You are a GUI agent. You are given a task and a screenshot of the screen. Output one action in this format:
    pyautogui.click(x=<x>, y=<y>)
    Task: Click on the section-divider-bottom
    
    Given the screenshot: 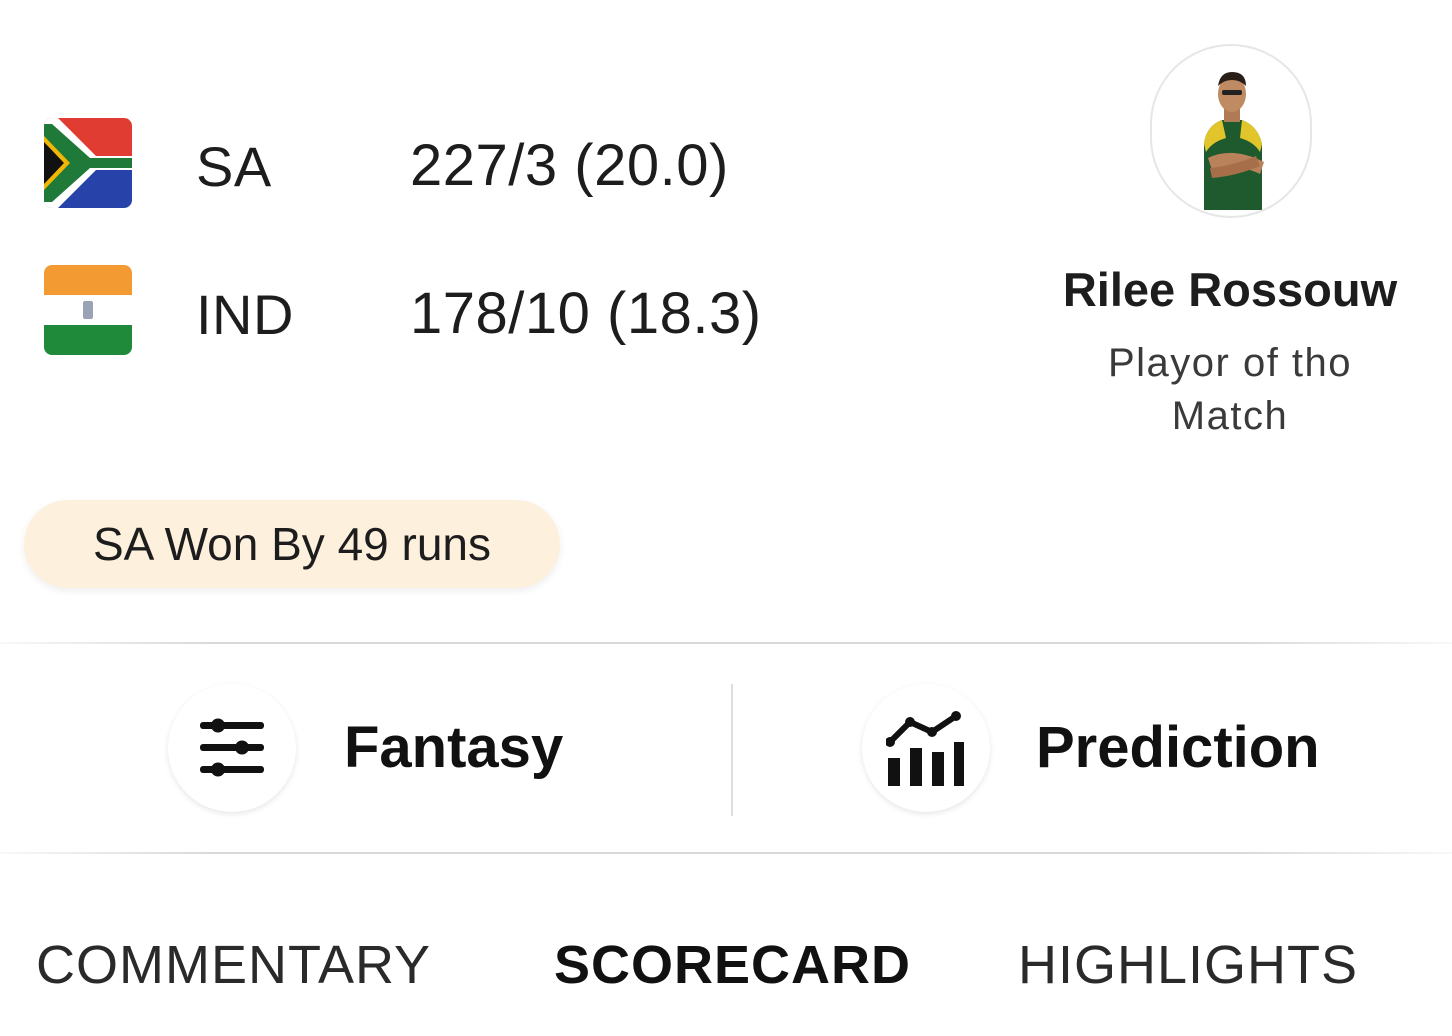 What is the action you would take?
    pyautogui.click(x=726, y=853)
    